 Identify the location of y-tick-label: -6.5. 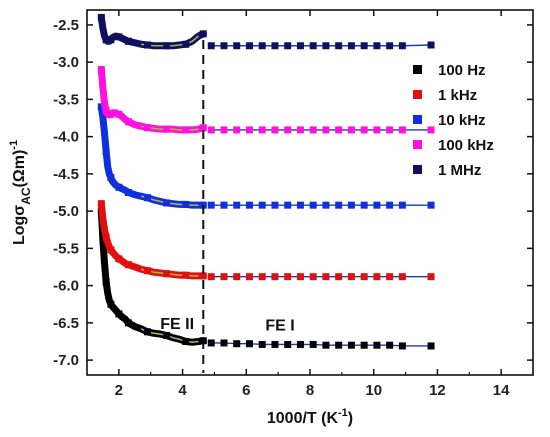
(66, 323).